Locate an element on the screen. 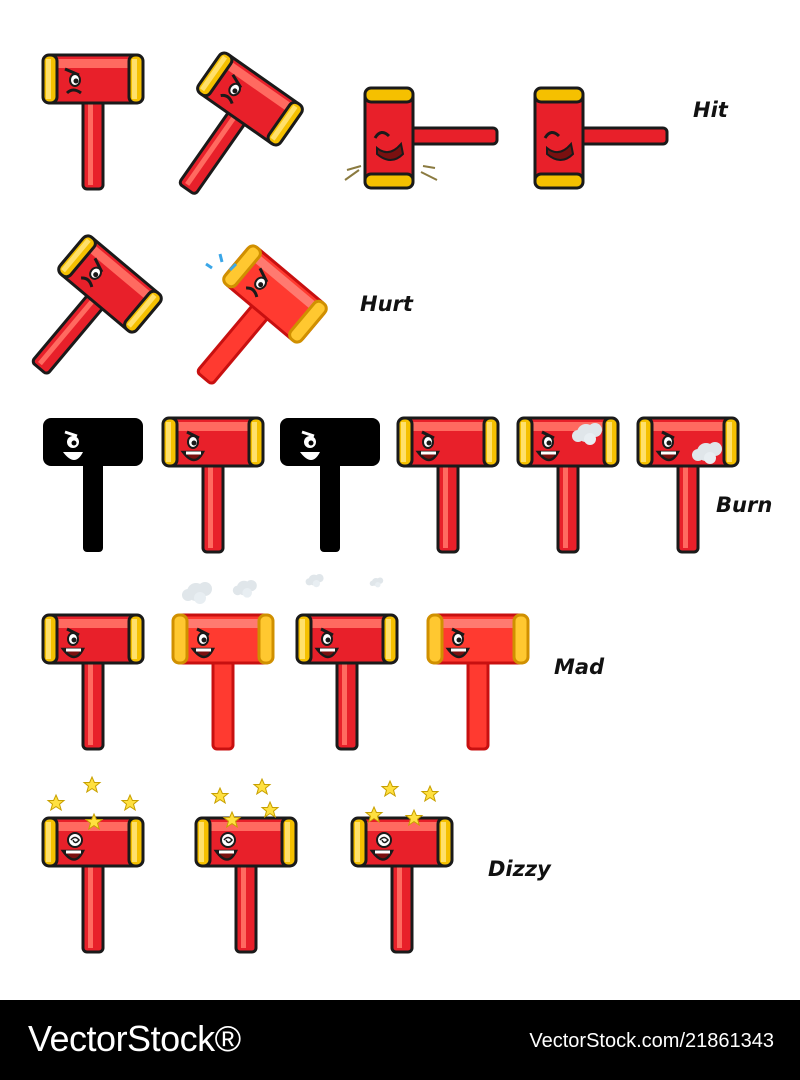  label-hit: Hit is located at coordinates (710, 110).